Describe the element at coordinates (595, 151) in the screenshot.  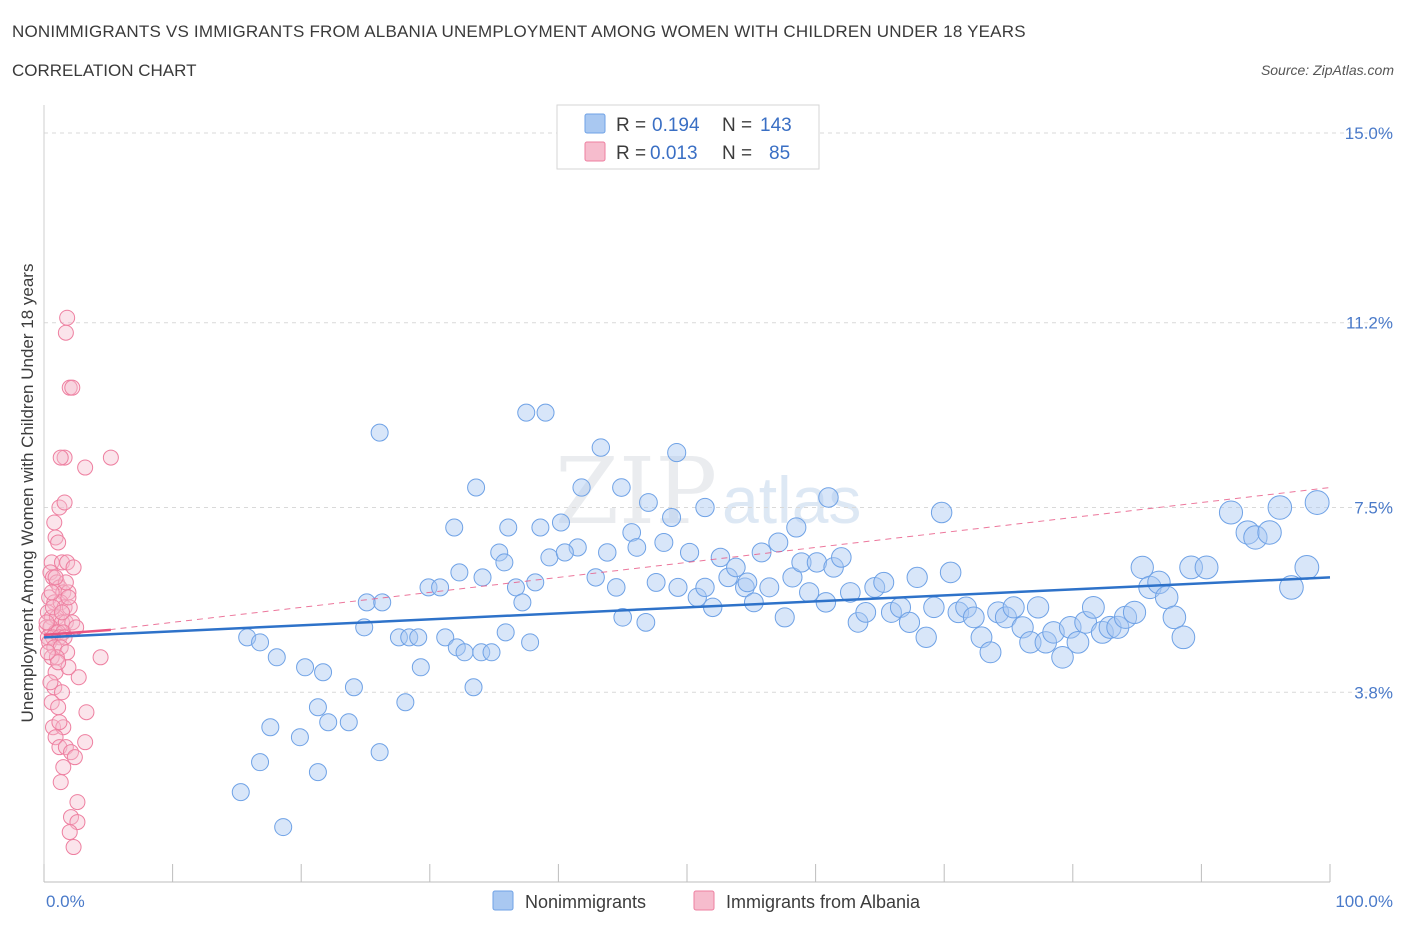
I see `legend-swatch-pink` at that location.